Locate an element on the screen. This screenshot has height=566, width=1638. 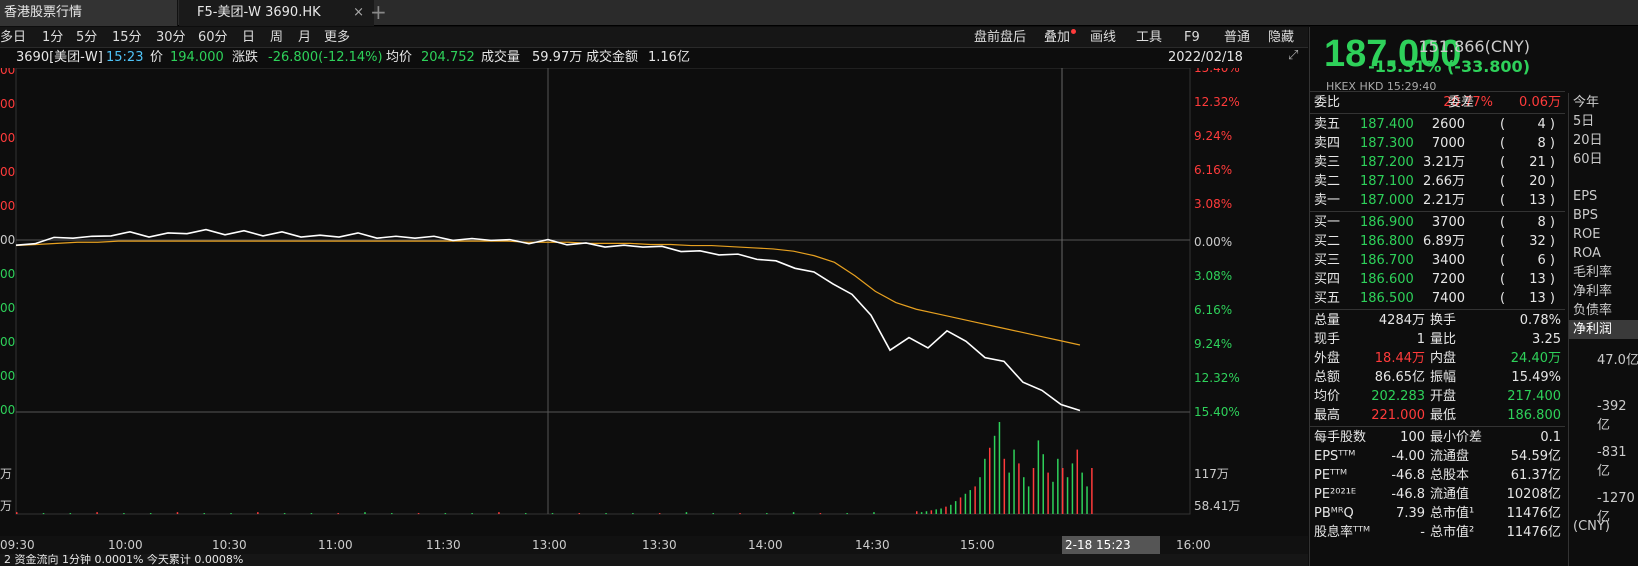
stat-value: 24.40万 is located at coordinates (1535, 358).